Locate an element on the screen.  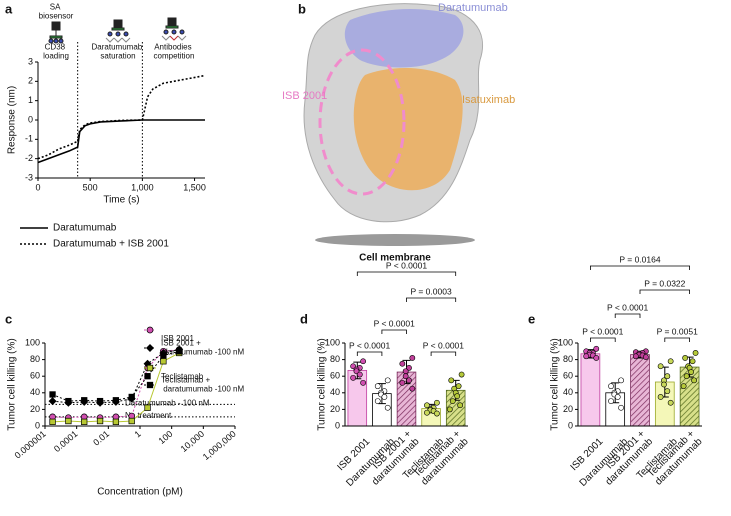
p-value: P = 0.0164 is located at coordinates (639, 259).